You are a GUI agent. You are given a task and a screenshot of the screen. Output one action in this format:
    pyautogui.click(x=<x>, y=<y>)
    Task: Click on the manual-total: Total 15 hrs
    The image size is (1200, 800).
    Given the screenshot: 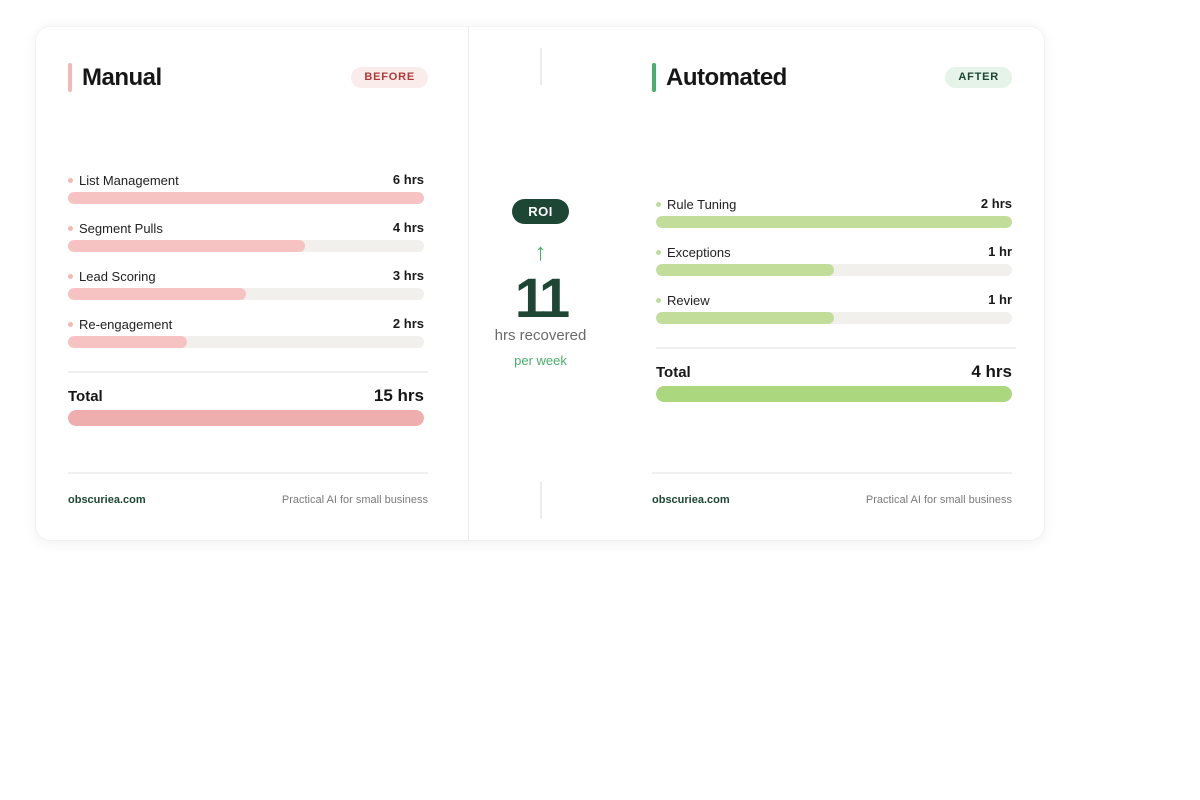 What is the action you would take?
    pyautogui.click(x=248, y=401)
    